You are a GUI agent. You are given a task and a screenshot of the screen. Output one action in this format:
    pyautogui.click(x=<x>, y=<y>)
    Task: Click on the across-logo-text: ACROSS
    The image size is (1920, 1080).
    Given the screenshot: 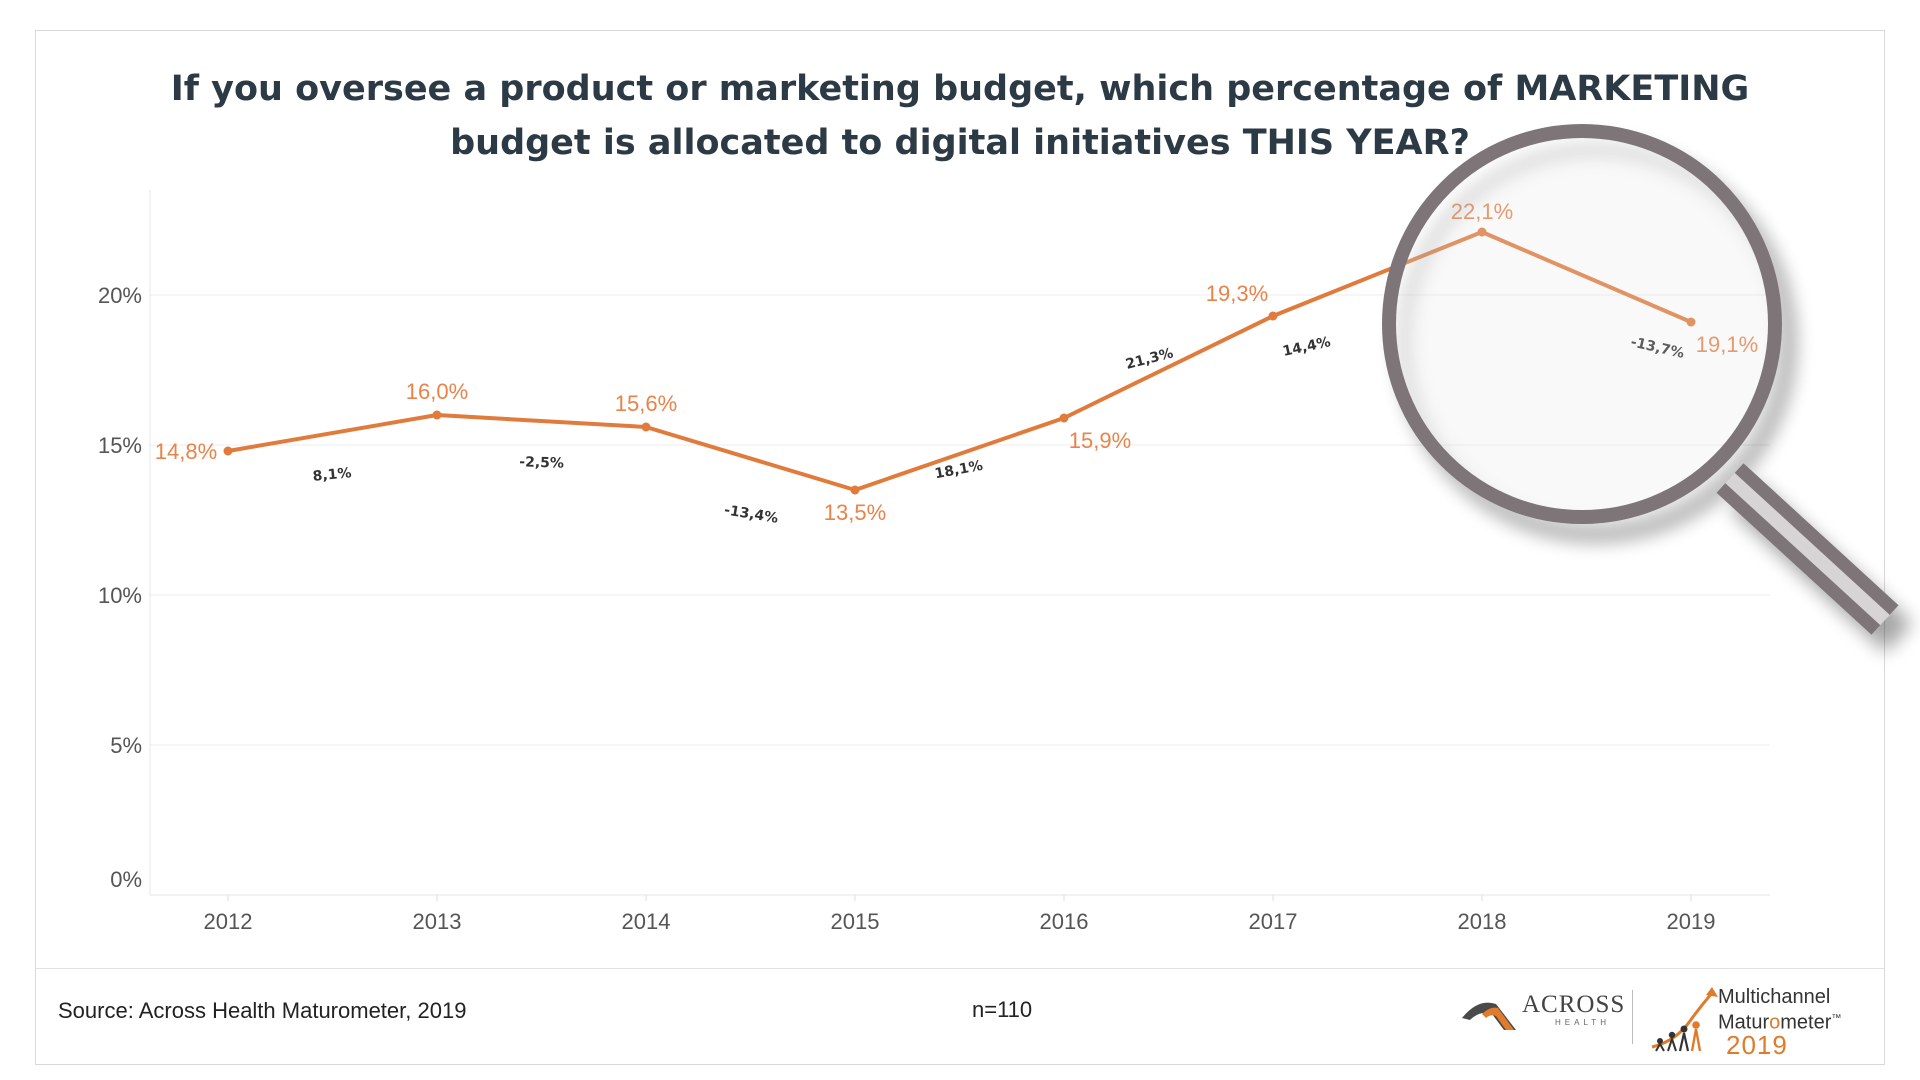 What is the action you would take?
    pyautogui.click(x=1574, y=1004)
    